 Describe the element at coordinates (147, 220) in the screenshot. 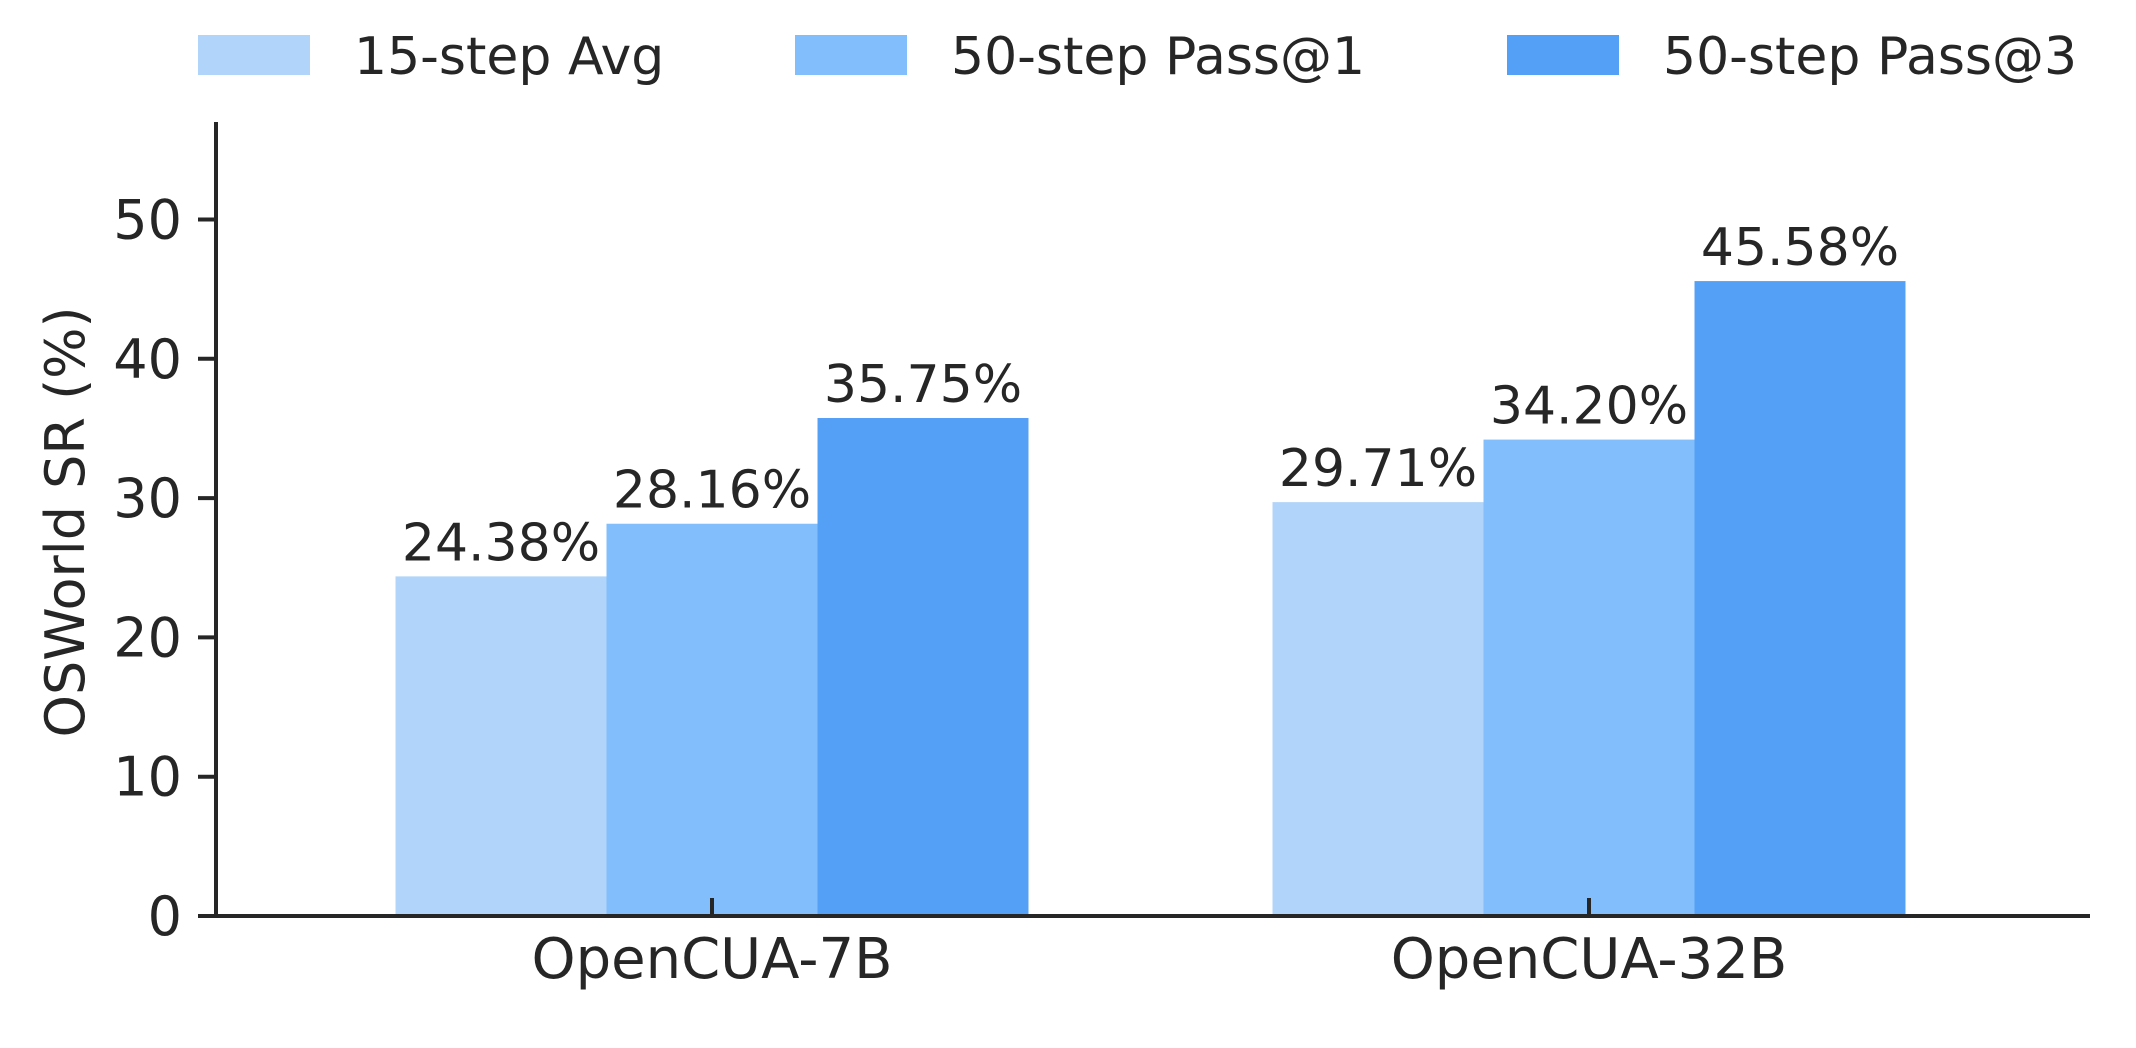

I see `y-tick-label: 50` at that location.